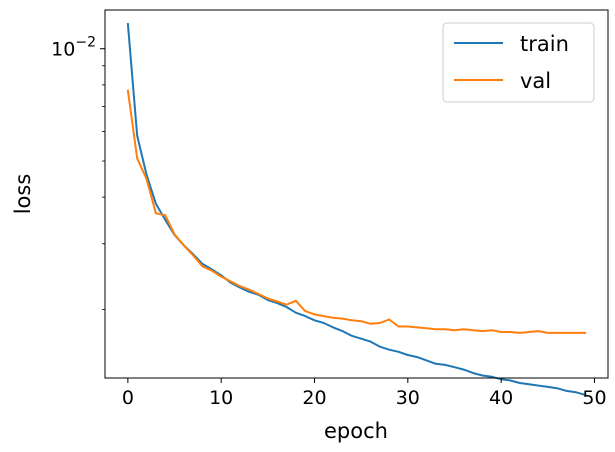 Image resolution: width=615 pixels, height=452 pixels. Describe the element at coordinates (535, 81) in the screenshot. I see `legend-label-val: val` at that location.